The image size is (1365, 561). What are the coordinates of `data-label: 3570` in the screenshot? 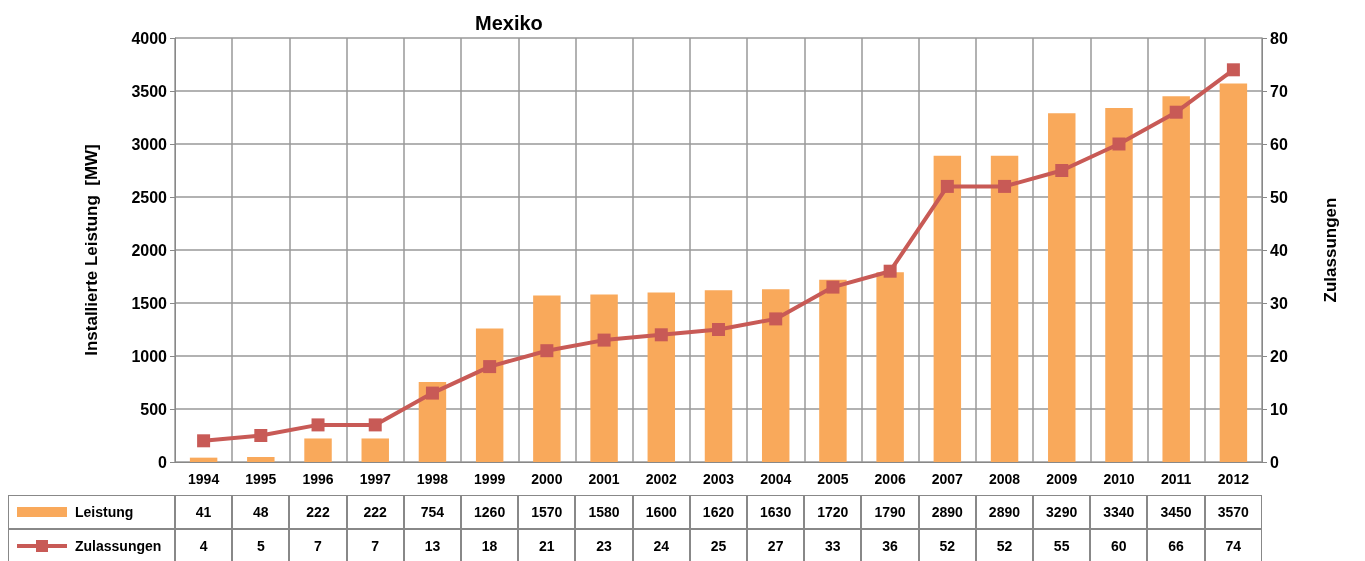 It's located at (1233, 512).